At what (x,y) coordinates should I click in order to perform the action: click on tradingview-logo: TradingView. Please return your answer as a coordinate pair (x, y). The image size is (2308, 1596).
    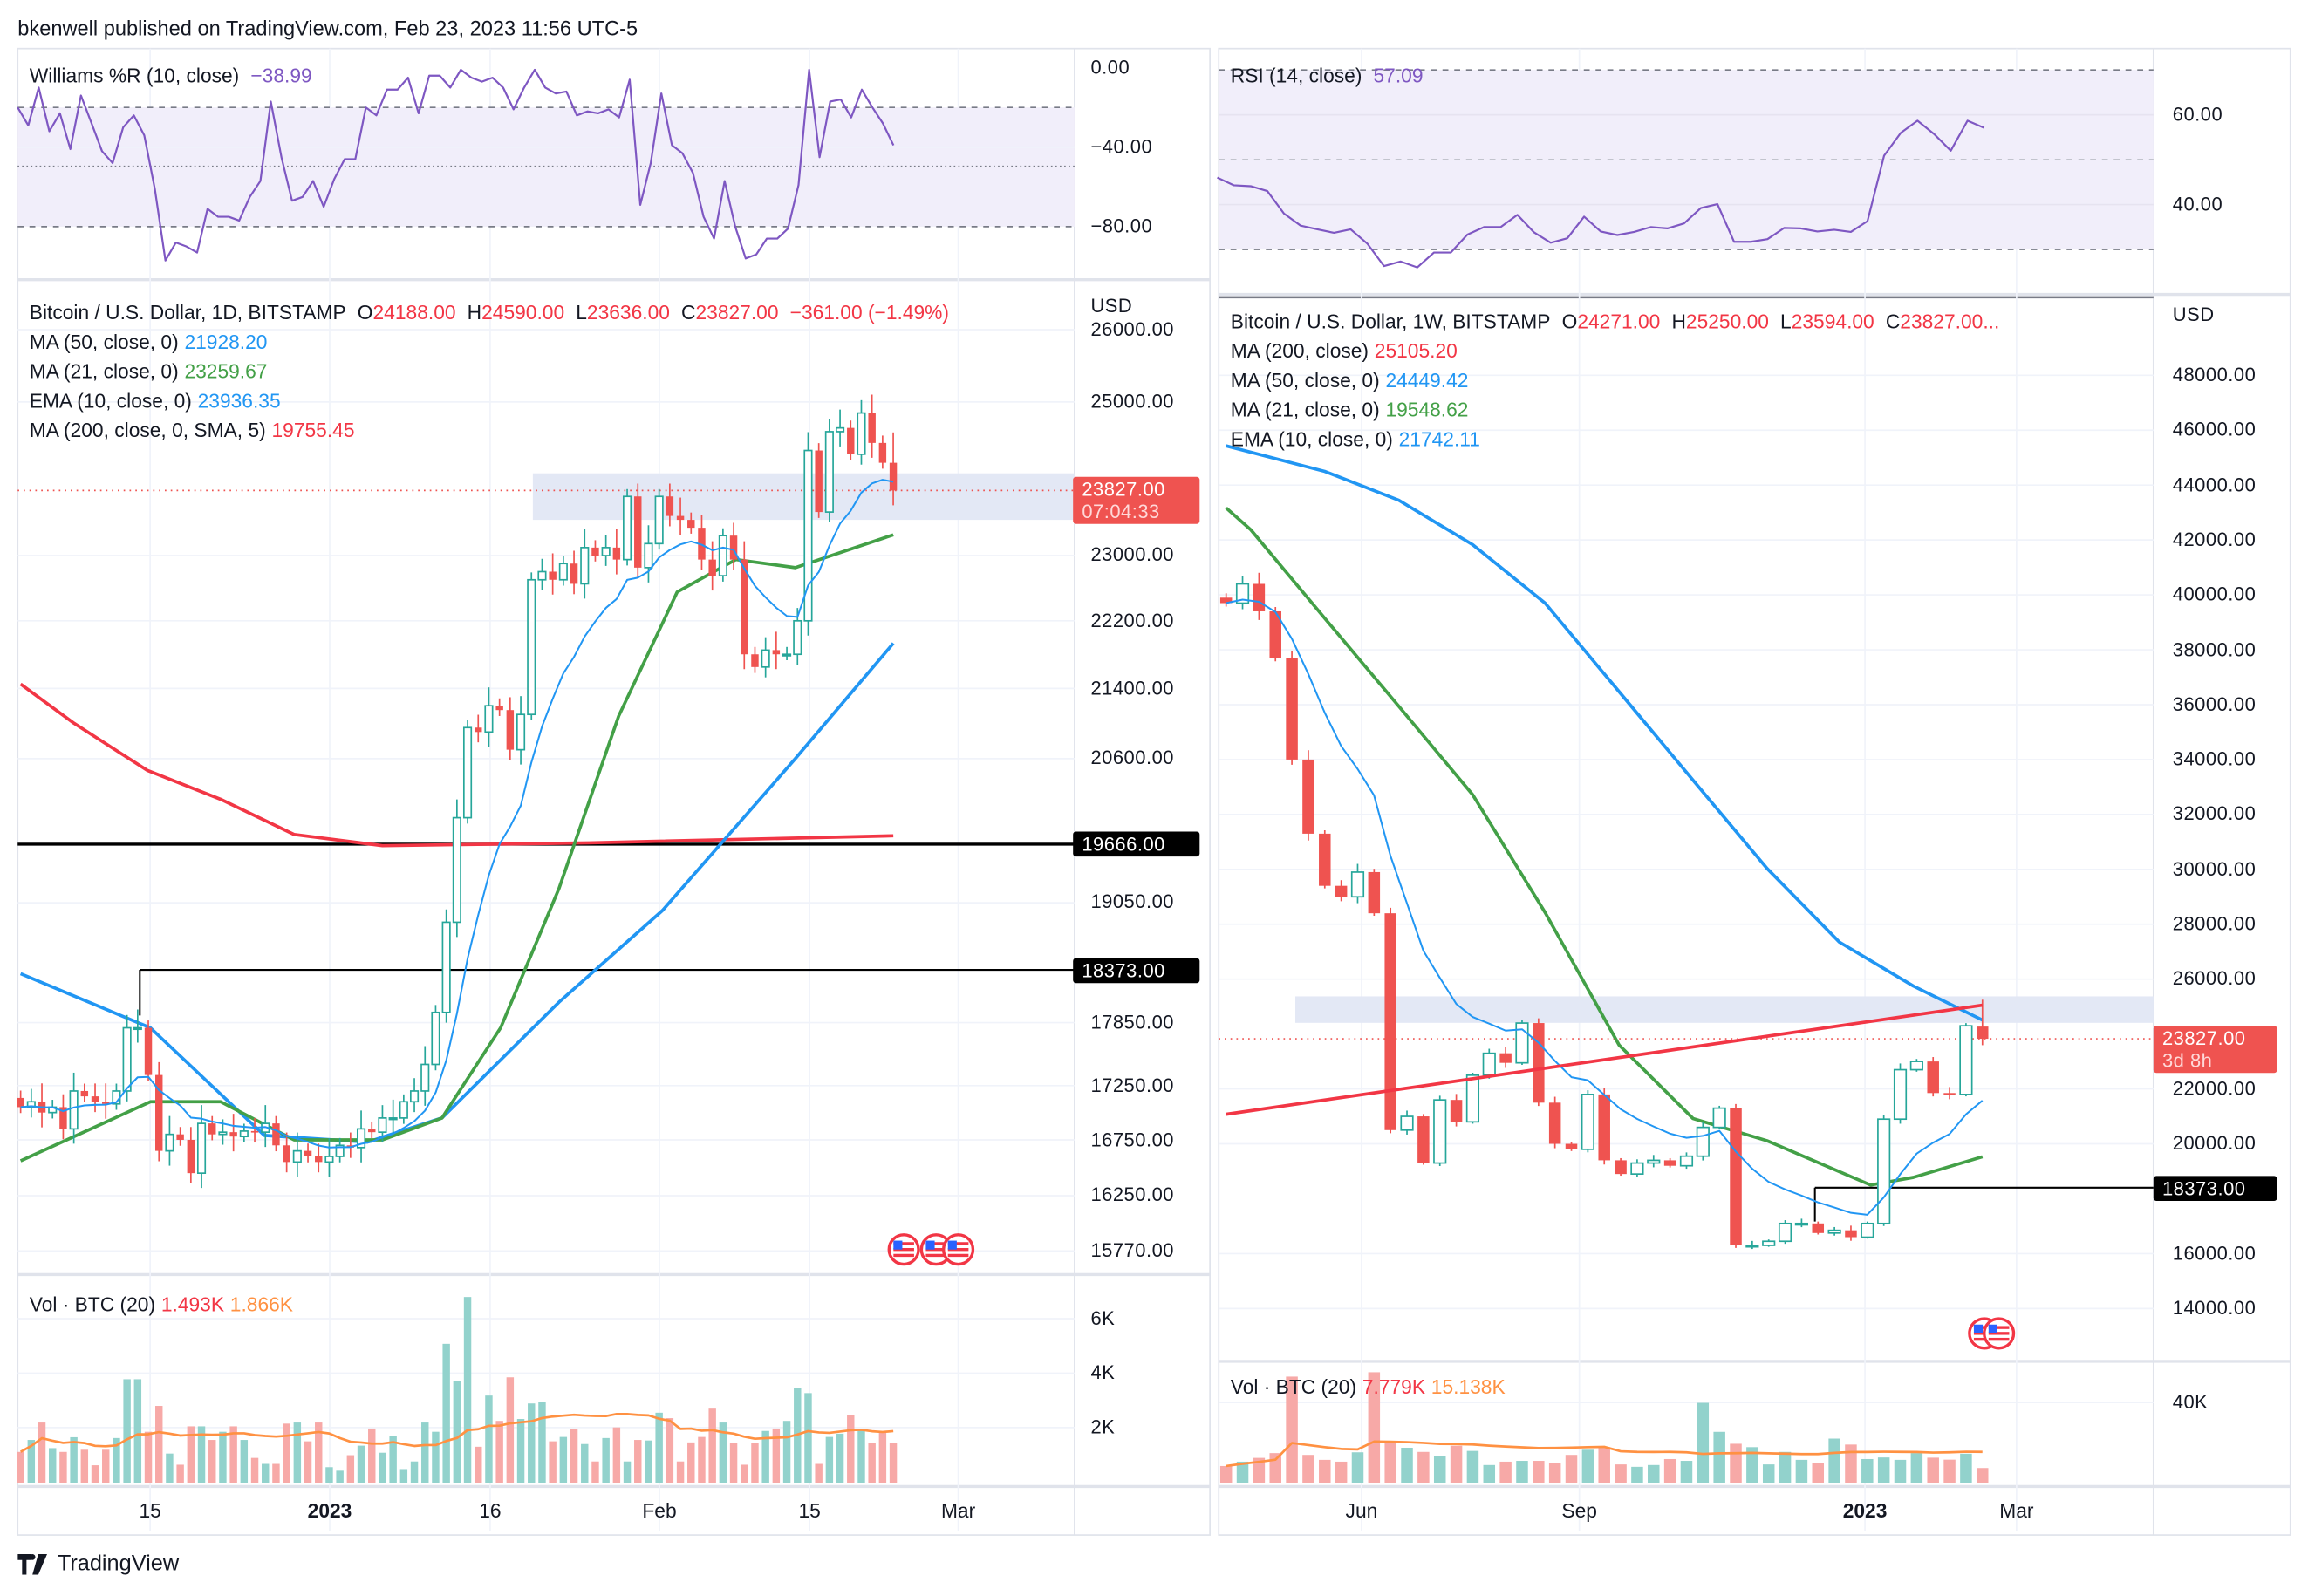
    Looking at the image, I should click on (98, 1564).